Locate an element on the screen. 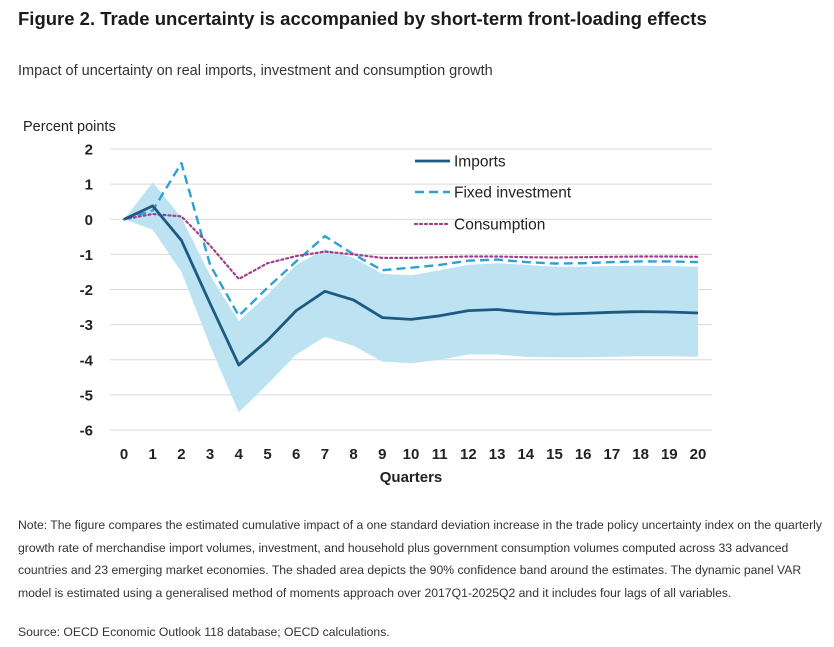 Image resolution: width=834 pixels, height=647 pixels. x-tick-label: 0 is located at coordinates (124, 454).